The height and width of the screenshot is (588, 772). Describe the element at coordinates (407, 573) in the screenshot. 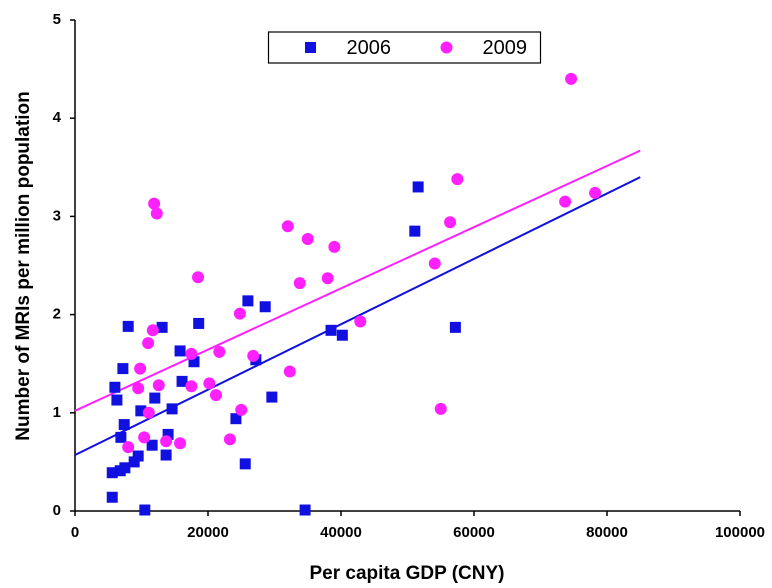

I see `x-axis-title: Per capita GDP (CNY)` at that location.